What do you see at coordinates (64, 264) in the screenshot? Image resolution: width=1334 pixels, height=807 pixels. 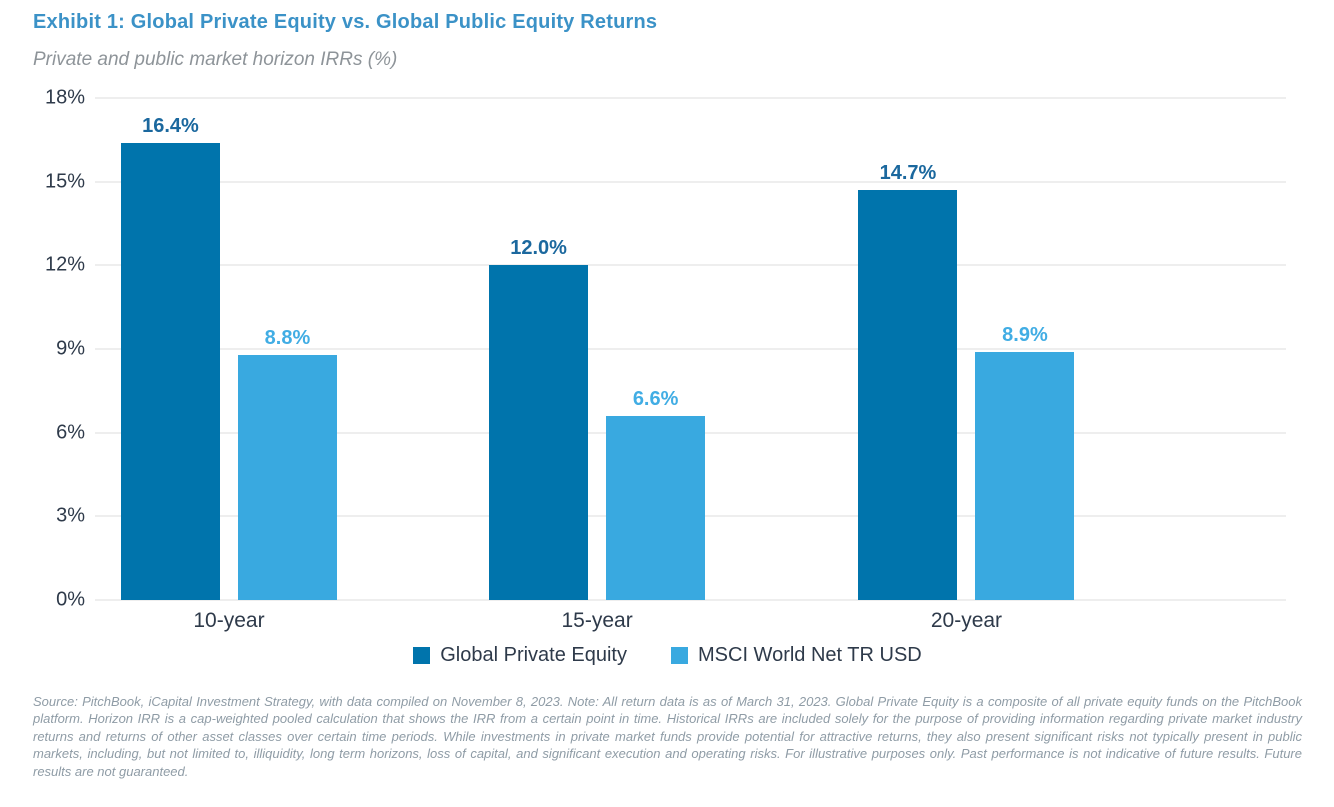 I see `y-axis-label: 12%` at bounding box center [64, 264].